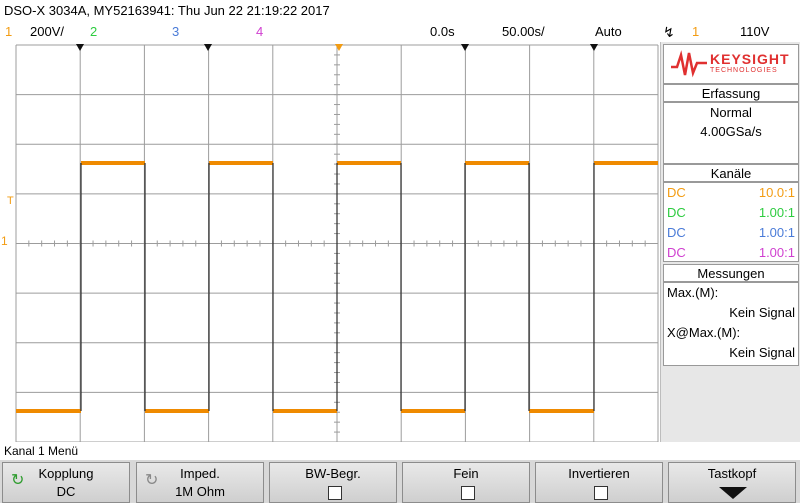  I want to click on rising-edge-icon: ↯, so click(669, 32).